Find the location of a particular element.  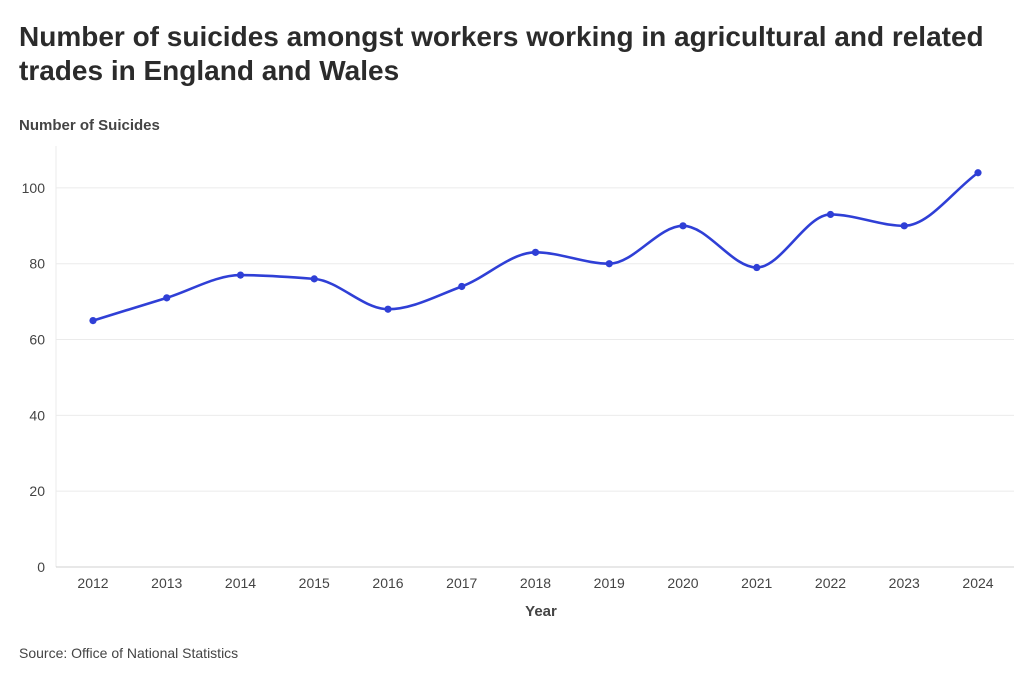

y-tick-label: 80 is located at coordinates (37, 264).